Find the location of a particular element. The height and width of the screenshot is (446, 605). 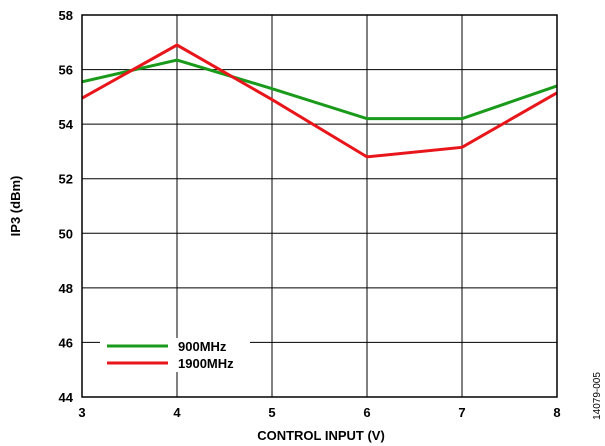

y-axis-title: IP3 (dBm) is located at coordinates (15, 206).